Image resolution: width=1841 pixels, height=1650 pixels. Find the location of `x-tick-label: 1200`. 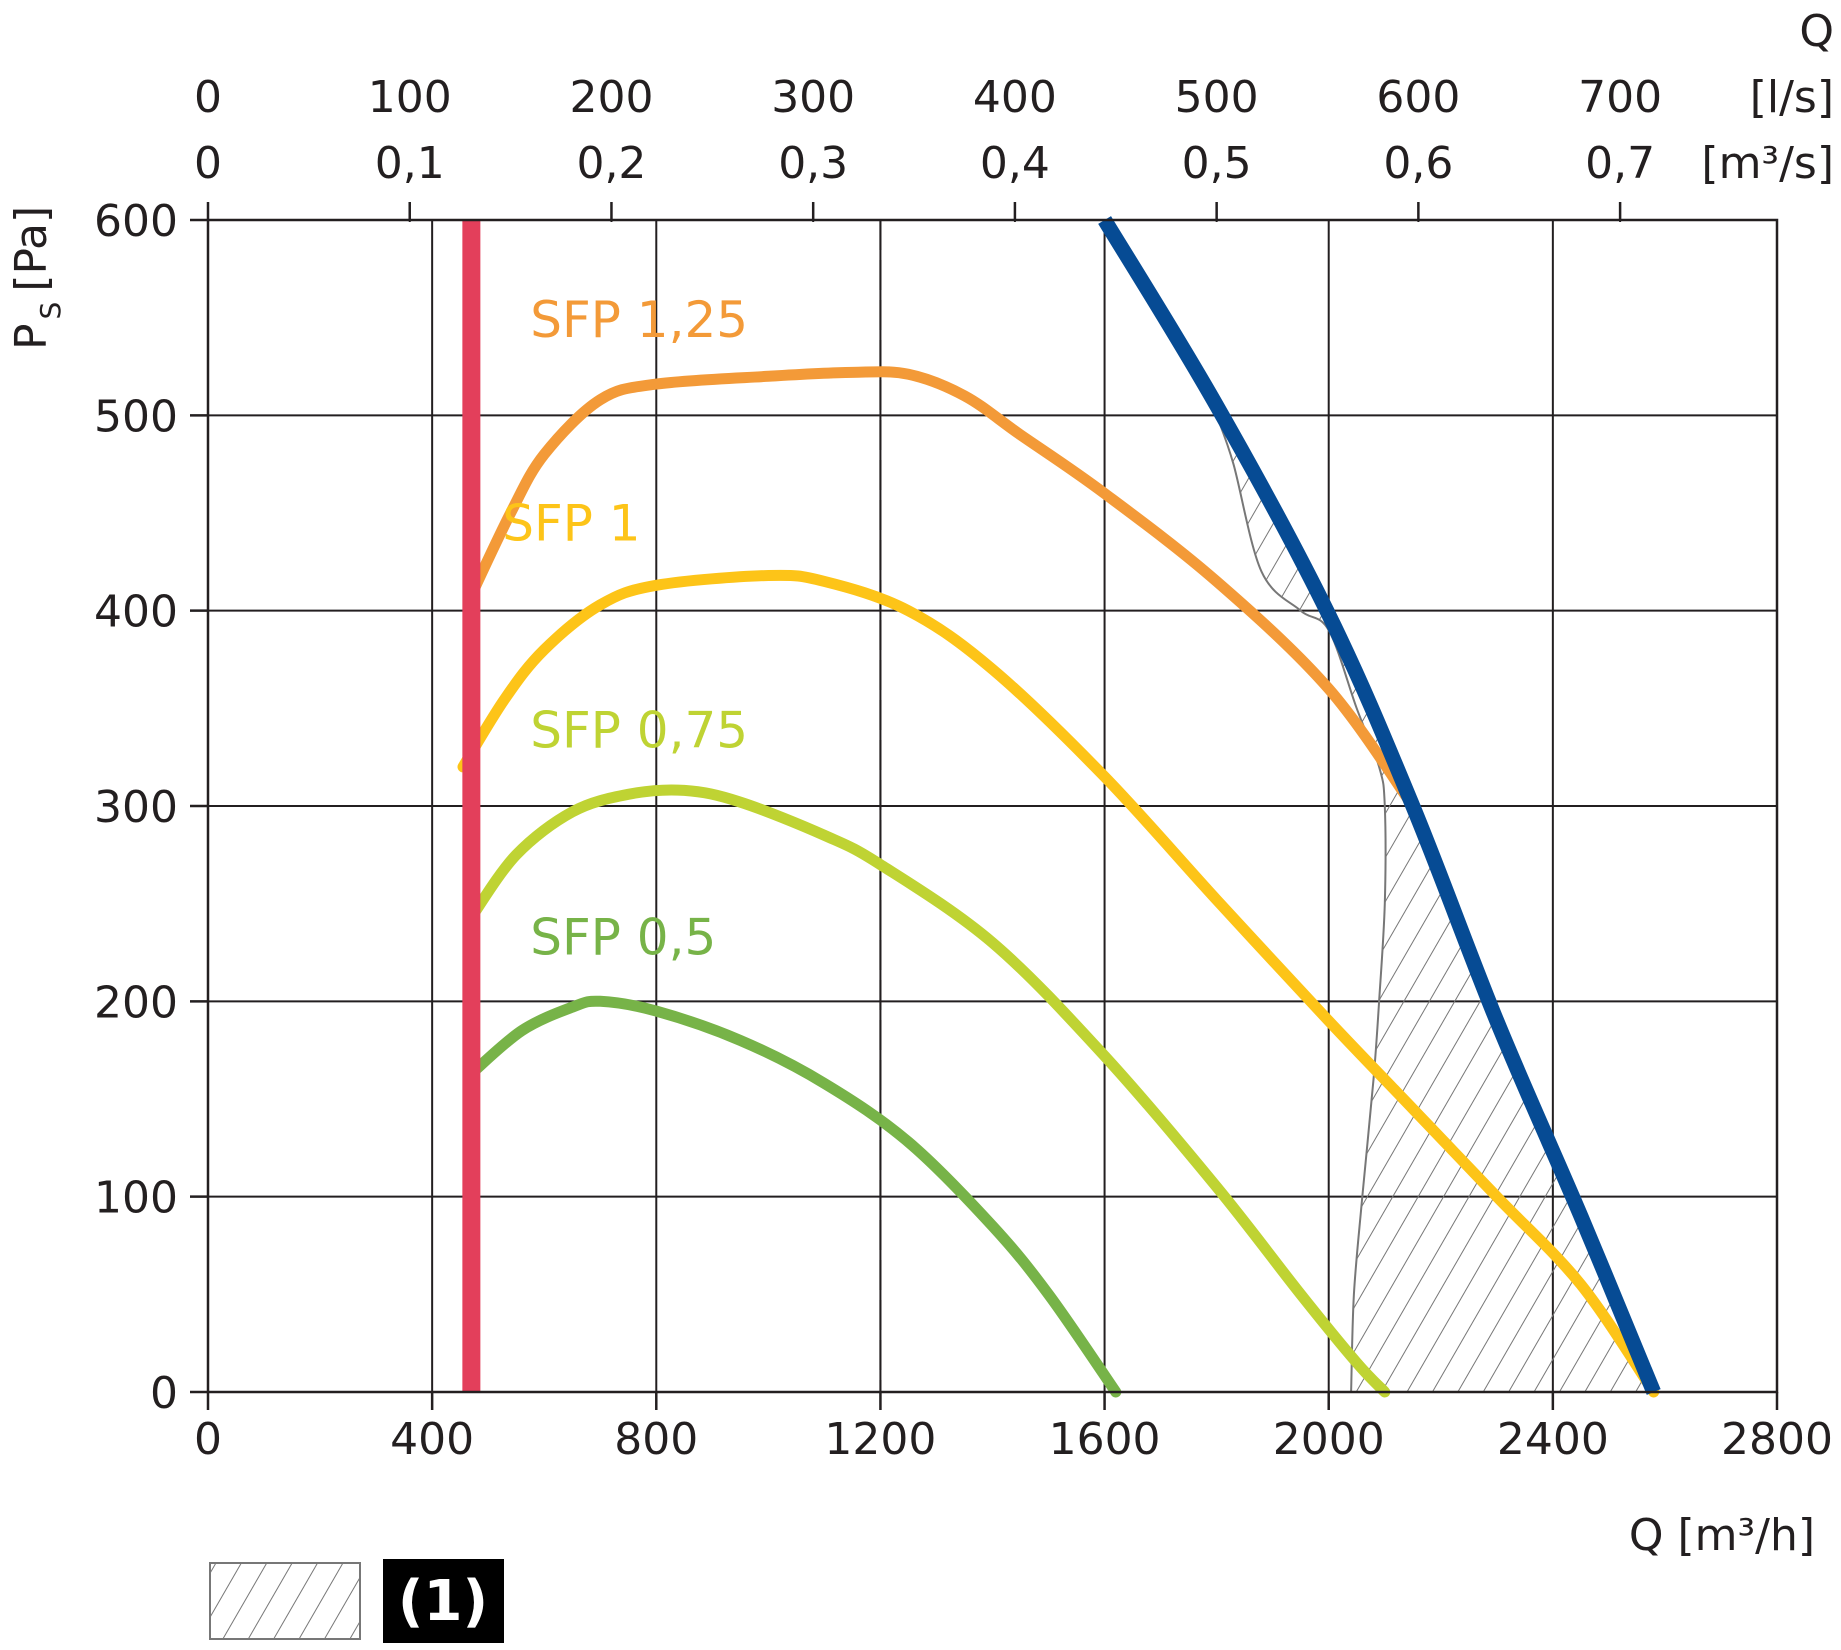

x-tick-label: 1200 is located at coordinates (880, 1439).